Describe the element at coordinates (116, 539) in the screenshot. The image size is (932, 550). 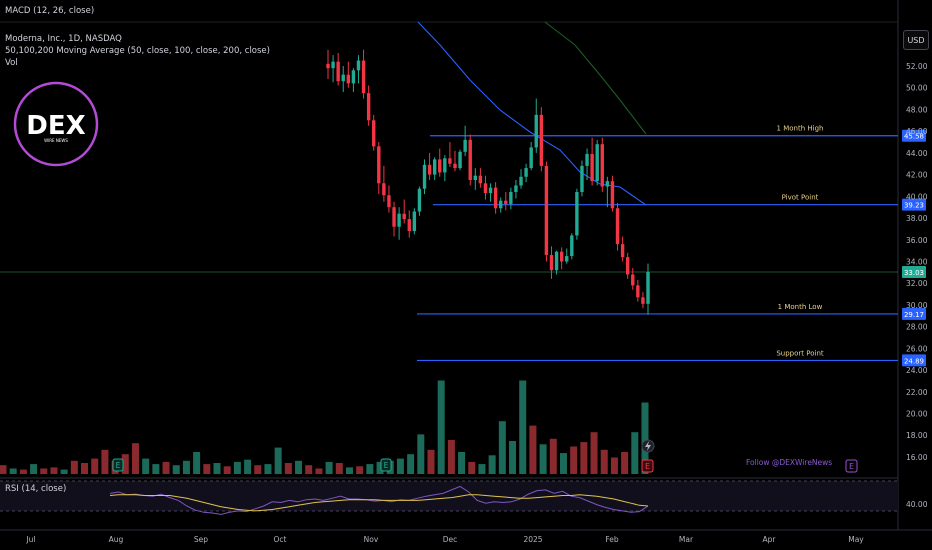
I see `time-axis-label: Aug` at that location.